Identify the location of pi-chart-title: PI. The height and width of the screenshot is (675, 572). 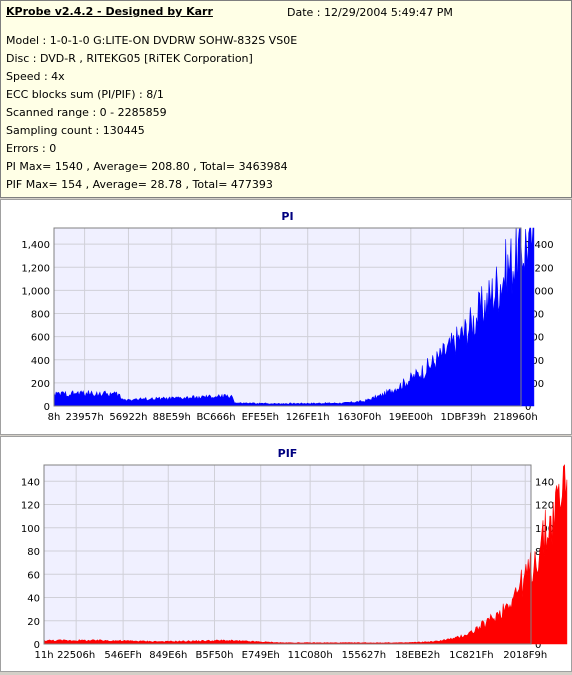
(287, 216).